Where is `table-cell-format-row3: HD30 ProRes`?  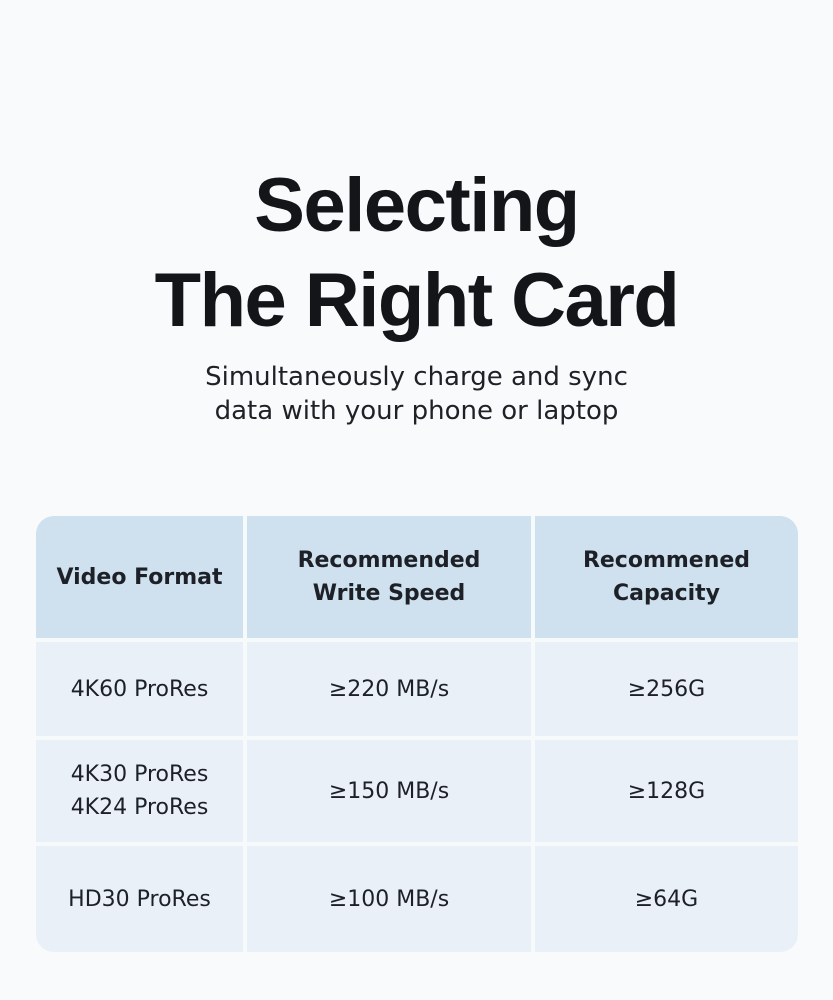
table-cell-format-row3: HD30 ProRes is located at coordinates (139, 899).